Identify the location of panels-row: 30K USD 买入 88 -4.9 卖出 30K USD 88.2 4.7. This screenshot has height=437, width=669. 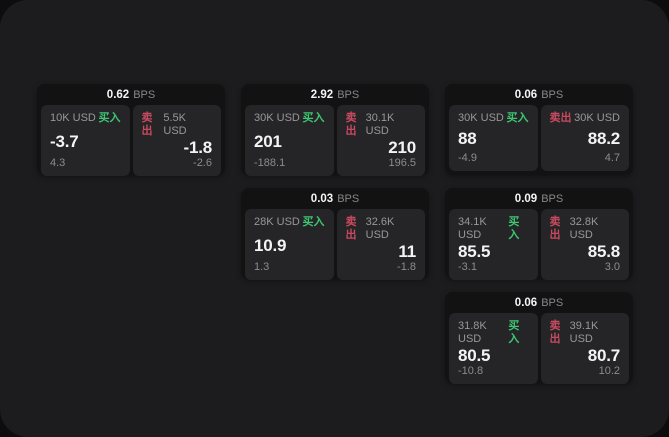
(539, 140).